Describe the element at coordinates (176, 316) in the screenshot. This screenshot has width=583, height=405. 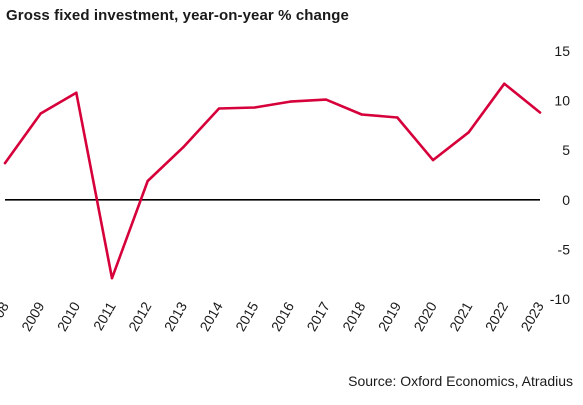
I see `x-tick-label: 2013` at that location.